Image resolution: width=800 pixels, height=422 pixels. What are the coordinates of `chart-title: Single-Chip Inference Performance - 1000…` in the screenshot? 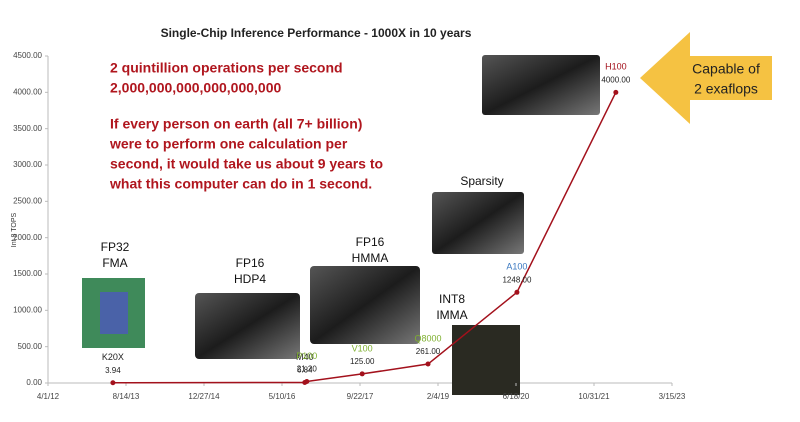 It's located at (316, 33).